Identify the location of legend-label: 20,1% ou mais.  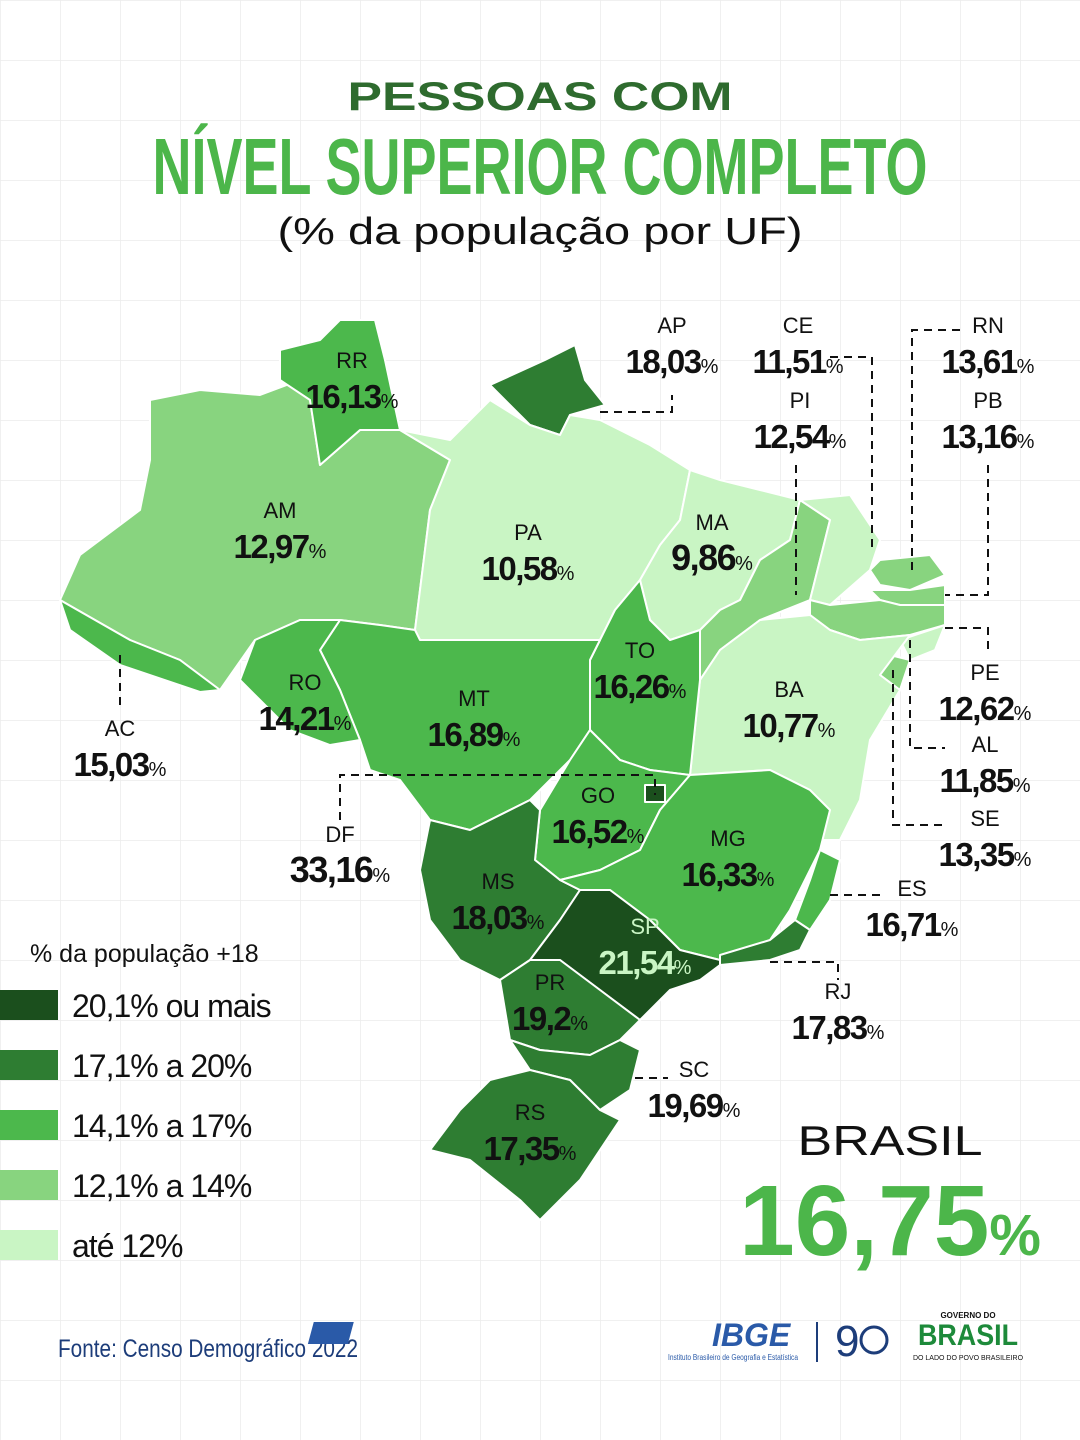
(171, 1006).